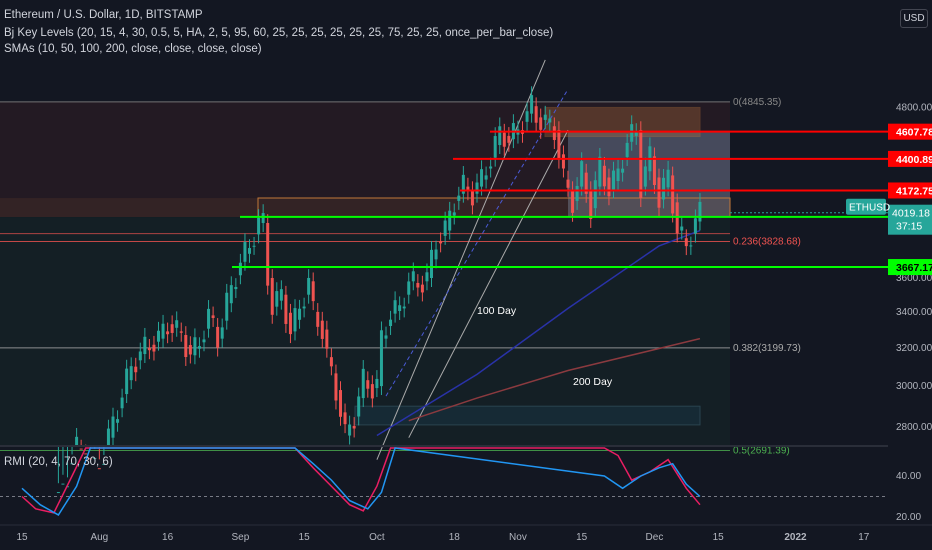 The width and height of the screenshot is (932, 550). I want to click on time-tick-label: 16, so click(168, 537).